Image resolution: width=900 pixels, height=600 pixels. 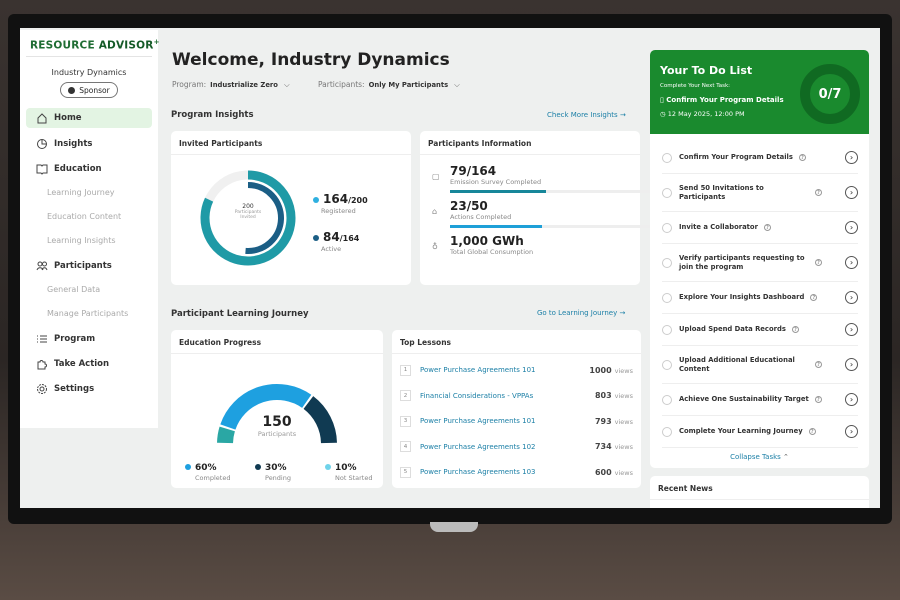 I want to click on lesson-row: 5 Power Purchase Agreements 103 600 views, so click(x=516, y=472).